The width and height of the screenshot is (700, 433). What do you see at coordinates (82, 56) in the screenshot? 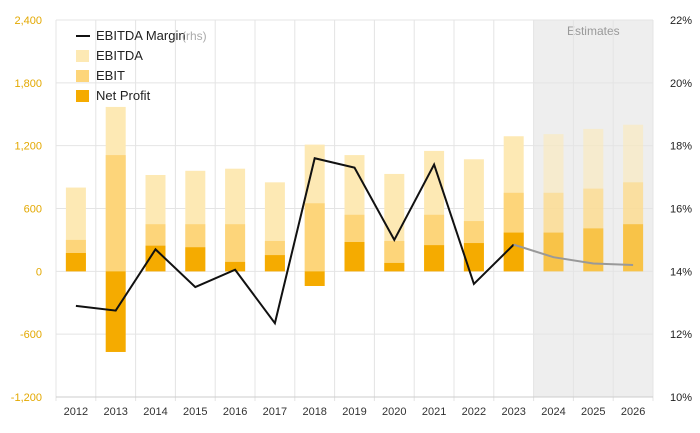
I see `legend-swatch-ebitda` at bounding box center [82, 56].